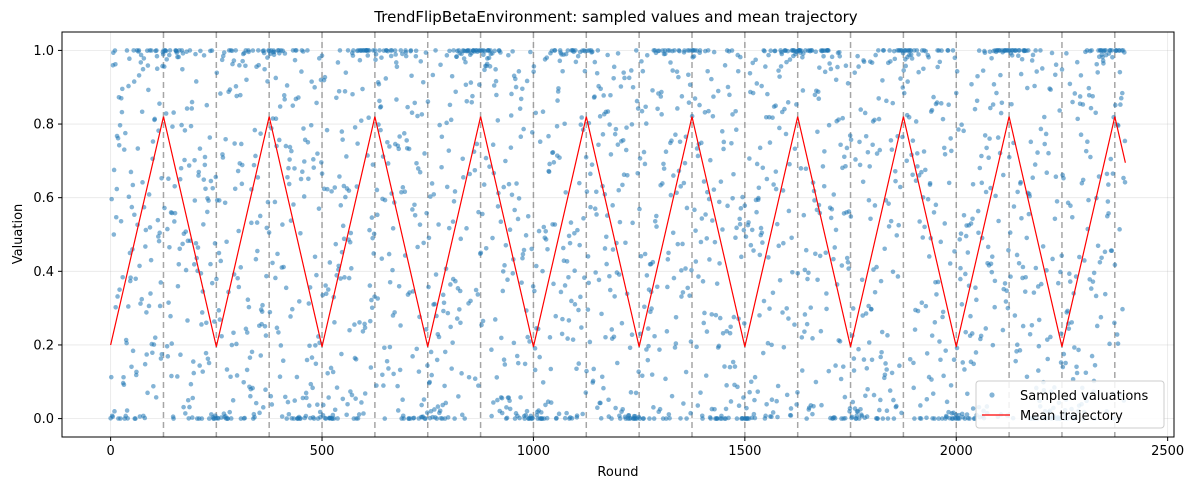  Describe the element at coordinates (533, 451) in the screenshot. I see `x-tick-label: 1000` at that location.